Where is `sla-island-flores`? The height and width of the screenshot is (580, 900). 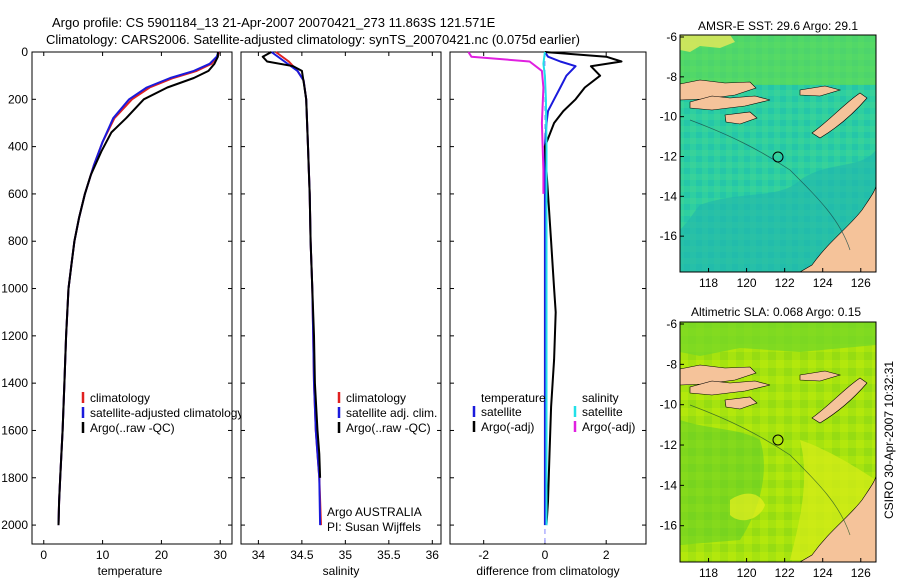
sla-island-flores is located at coordinates (718, 375).